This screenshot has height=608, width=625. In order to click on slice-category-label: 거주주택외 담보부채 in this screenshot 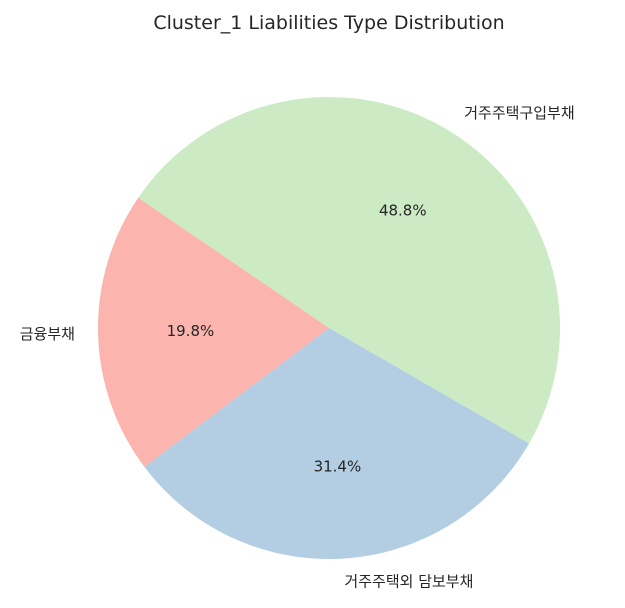, I will do `click(408, 582)`.